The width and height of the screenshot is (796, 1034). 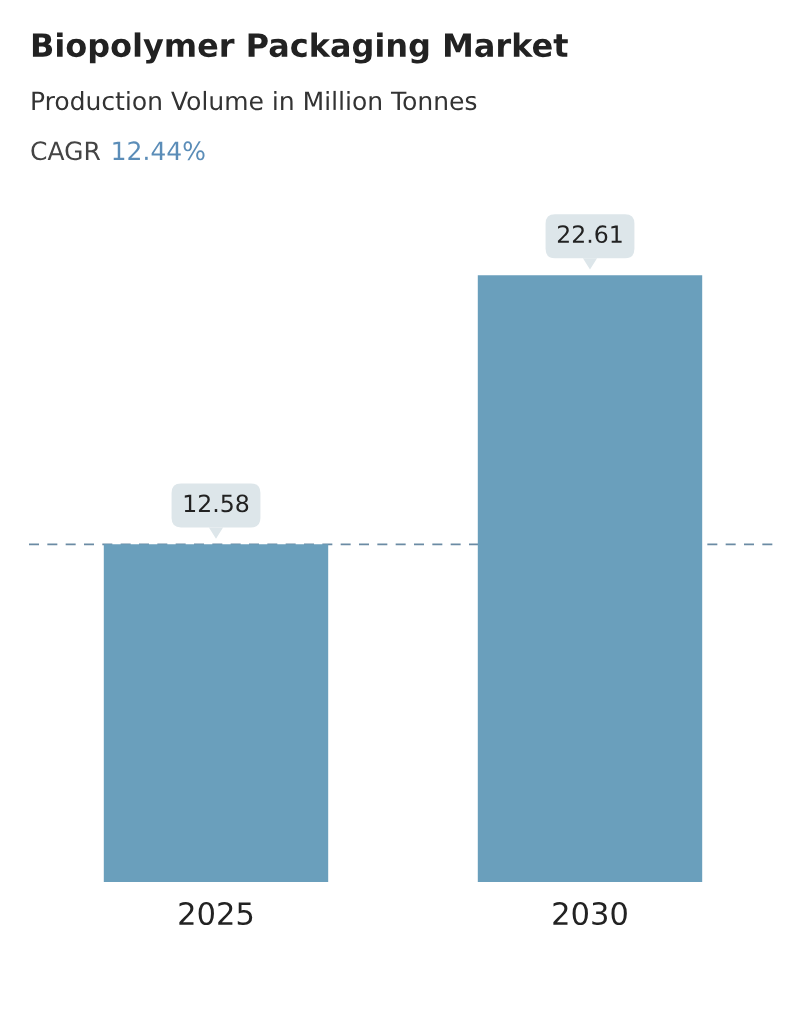 What do you see at coordinates (300, 48) in the screenshot?
I see `chart-title: Biopolymer Packaging Market` at bounding box center [300, 48].